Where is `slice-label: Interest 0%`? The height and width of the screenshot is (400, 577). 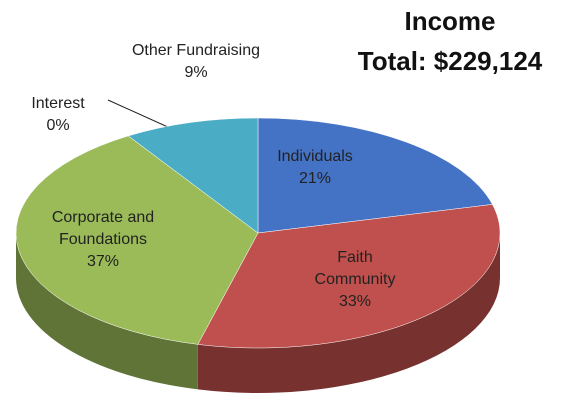 slice-label: Interest 0% is located at coordinates (58, 115).